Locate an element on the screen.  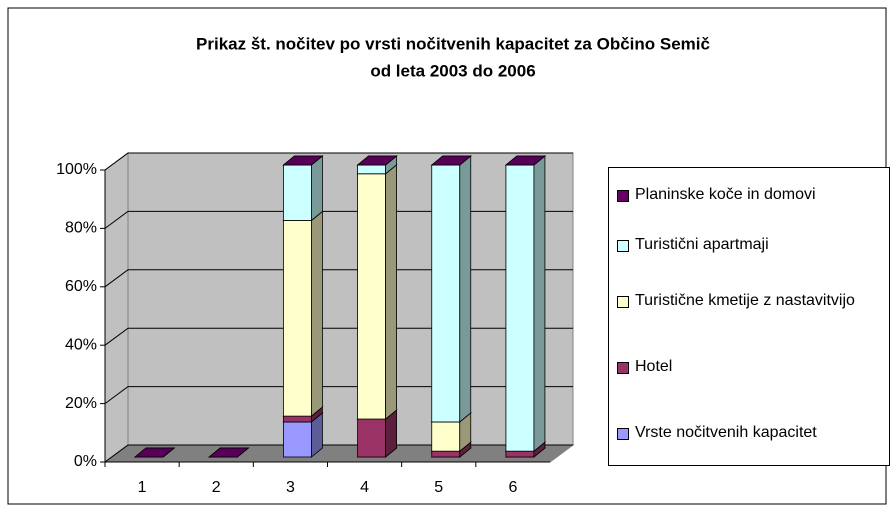
y-tick-label: 60% is located at coordinates (81, 286).